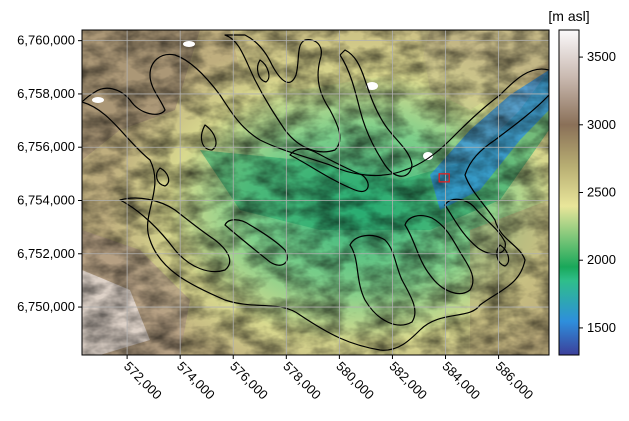 This screenshot has width=629, height=421. Describe the element at coordinates (601, 259) in the screenshot. I see `colorbar-tick-label: 2000` at that location.